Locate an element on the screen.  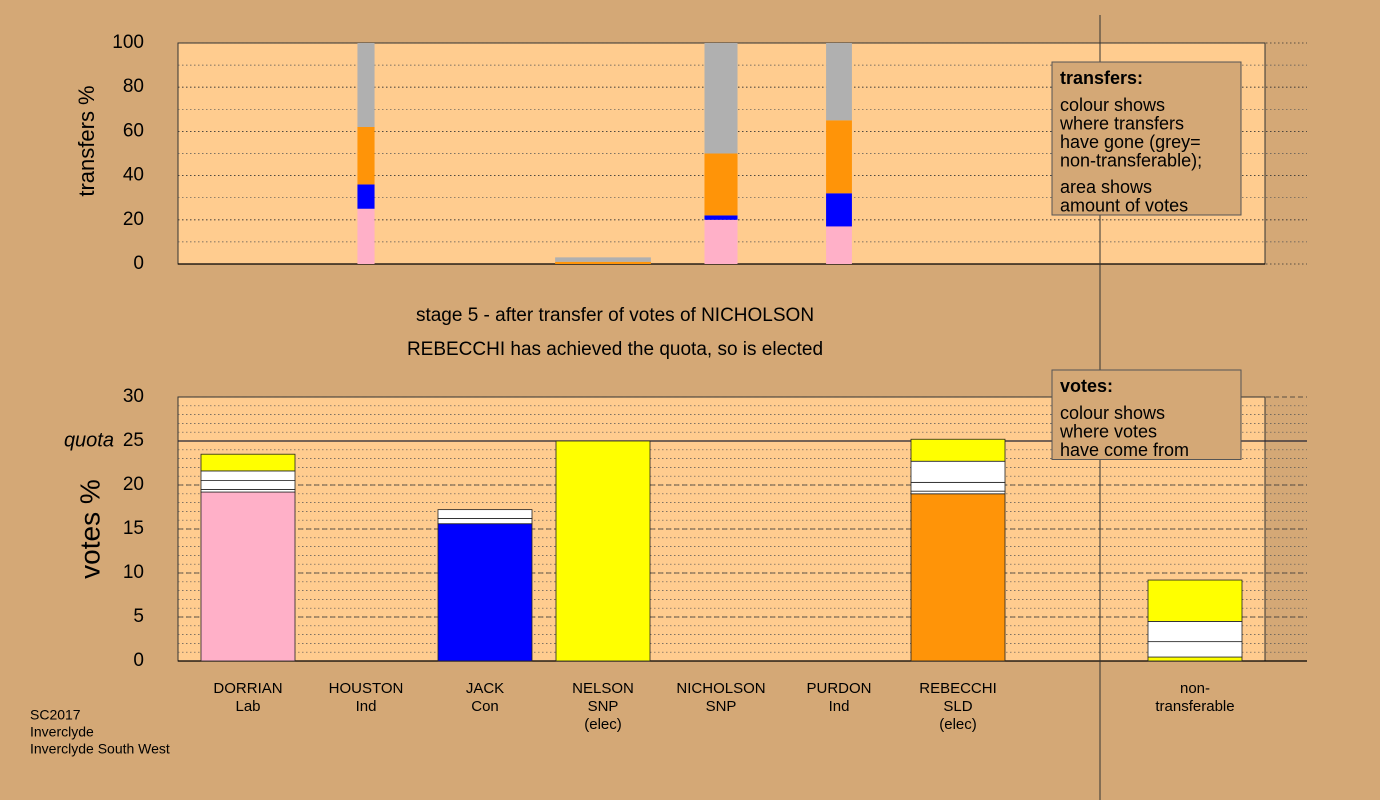
legend-title: votes: is located at coordinates (1086, 386).